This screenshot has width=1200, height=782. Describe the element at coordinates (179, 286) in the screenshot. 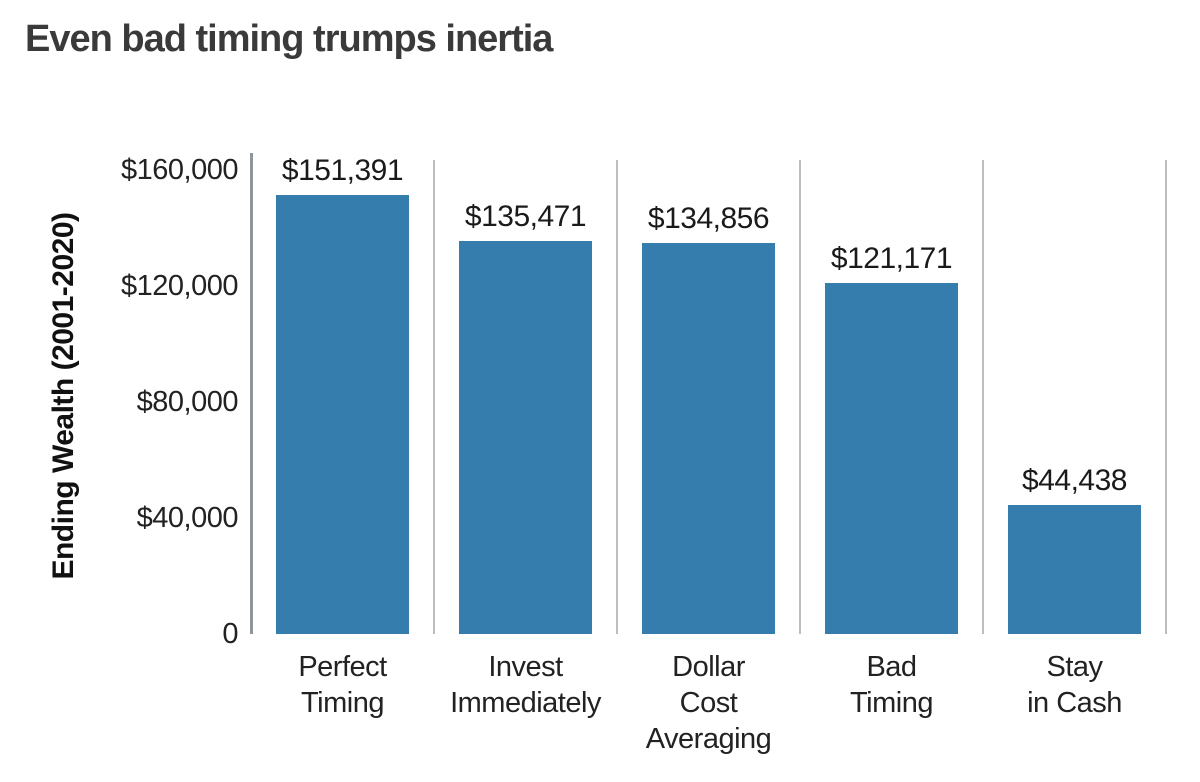

I see `y-tick-label: $120,000` at that location.